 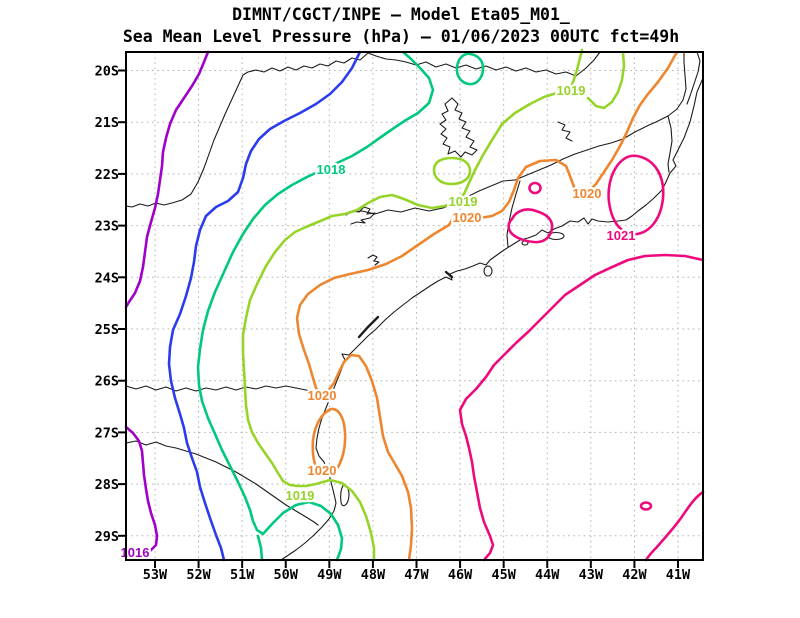 What do you see at coordinates (530, 226) in the screenshot?
I see `isobar-1021-coastal-blob` at bounding box center [530, 226].